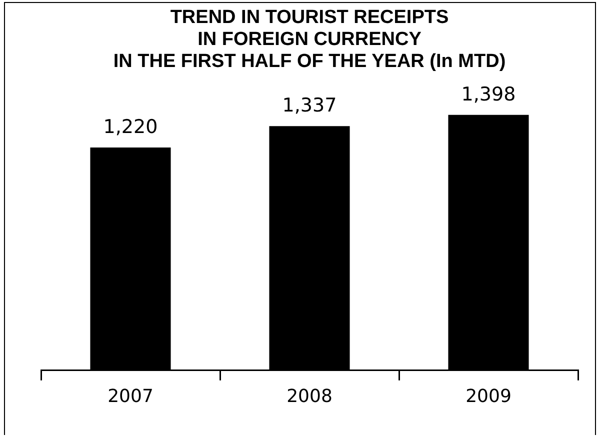  Describe the element at coordinates (309, 105) in the screenshot. I see `data-label: 1,337` at that location.